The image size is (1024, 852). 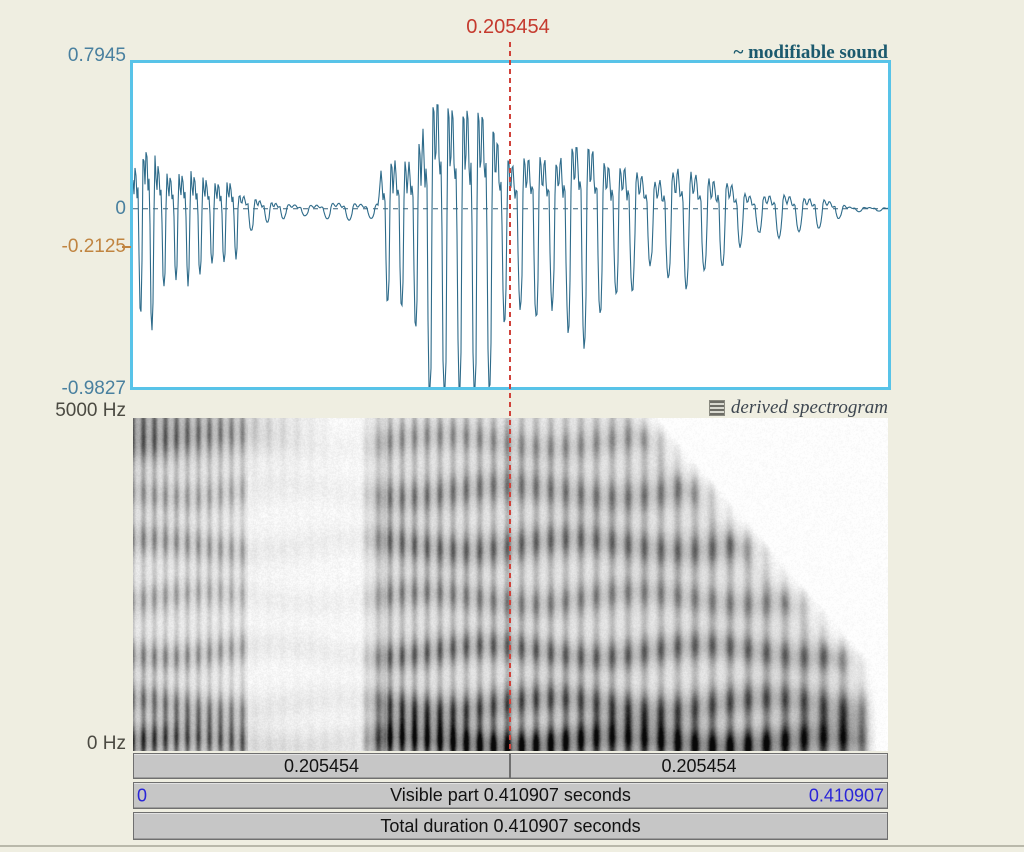 I want to click on visible-start-label: 0, so click(x=142, y=795).